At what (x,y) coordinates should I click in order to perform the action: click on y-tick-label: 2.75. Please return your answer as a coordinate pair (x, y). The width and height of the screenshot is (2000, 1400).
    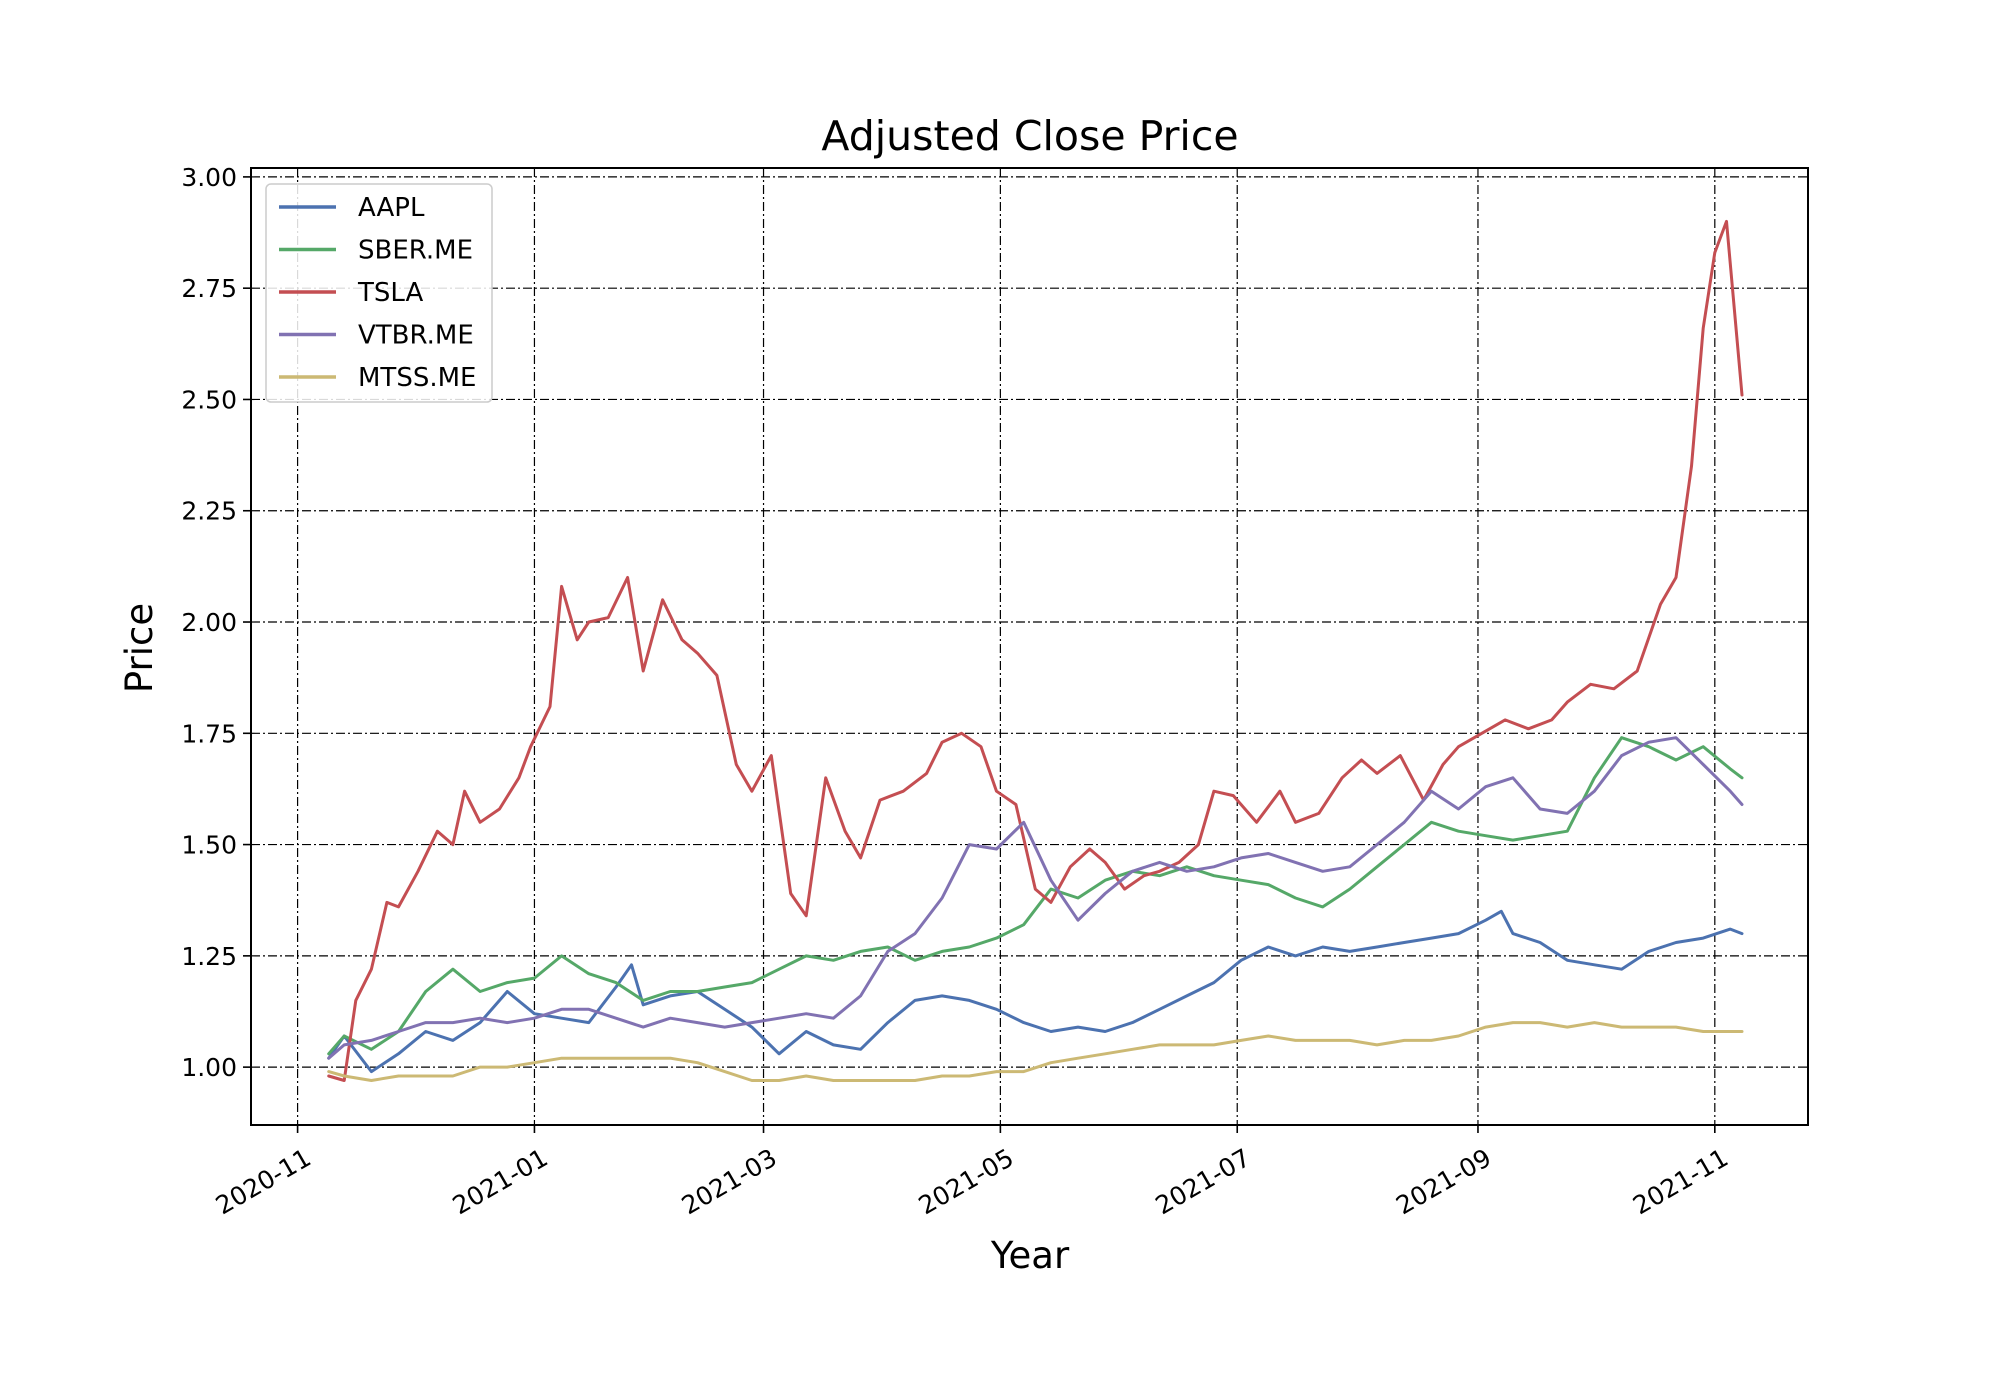
    Looking at the image, I should click on (209, 288).